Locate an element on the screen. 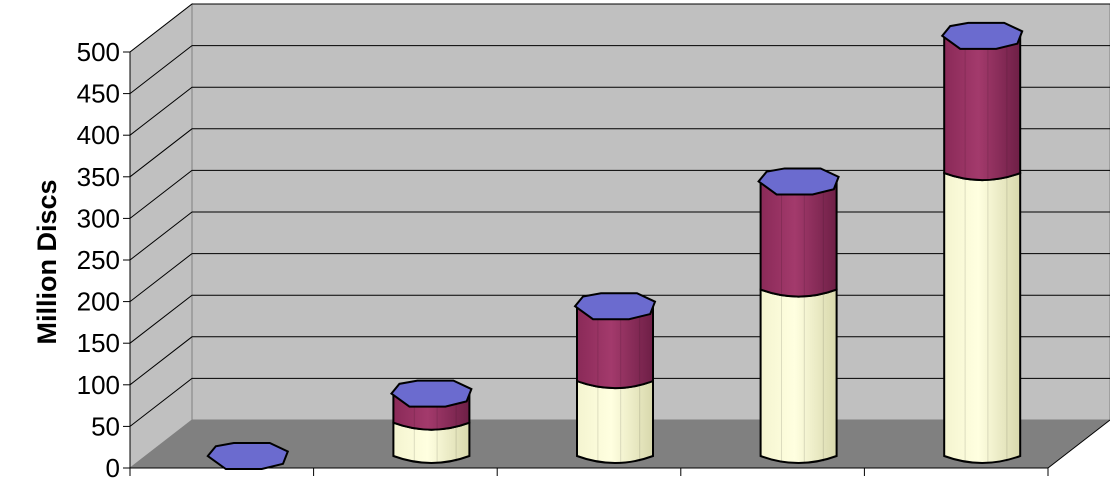 The image size is (1110, 484). y-tick-label: 400 is located at coordinates (98, 135).